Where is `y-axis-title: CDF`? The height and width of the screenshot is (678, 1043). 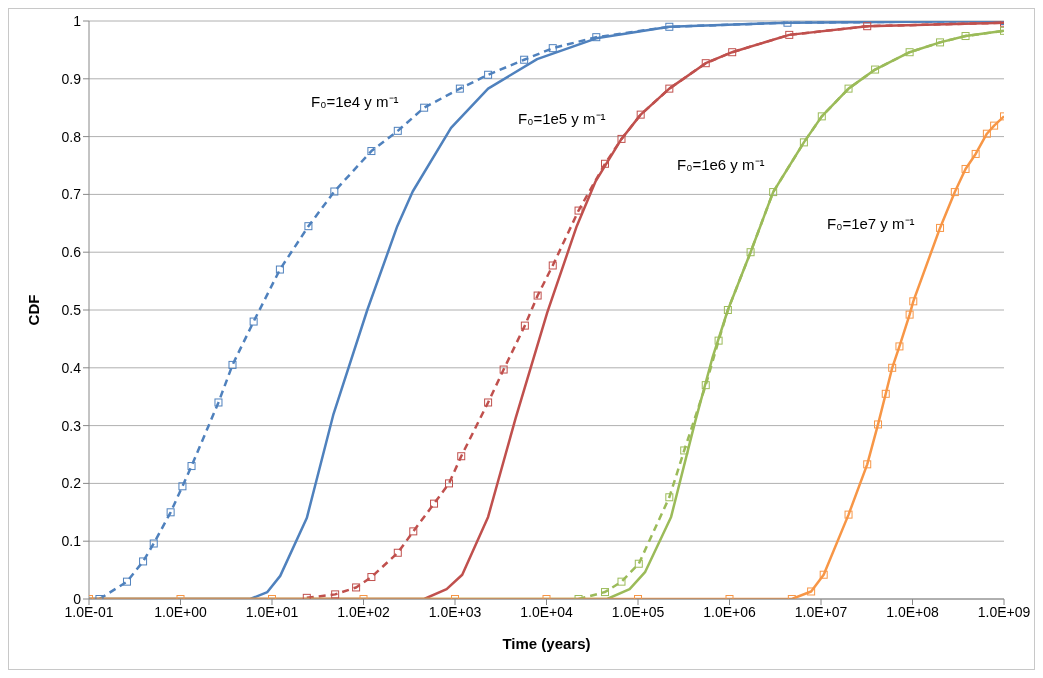 y-axis-title: CDF is located at coordinates (34, 310).